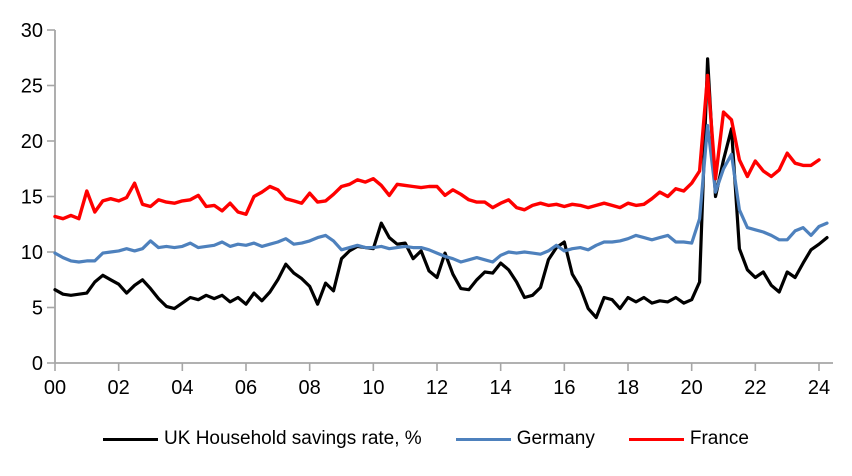 The image size is (852, 476). What do you see at coordinates (564, 388) in the screenshot?
I see `x-axis-tick-label: 16` at bounding box center [564, 388].